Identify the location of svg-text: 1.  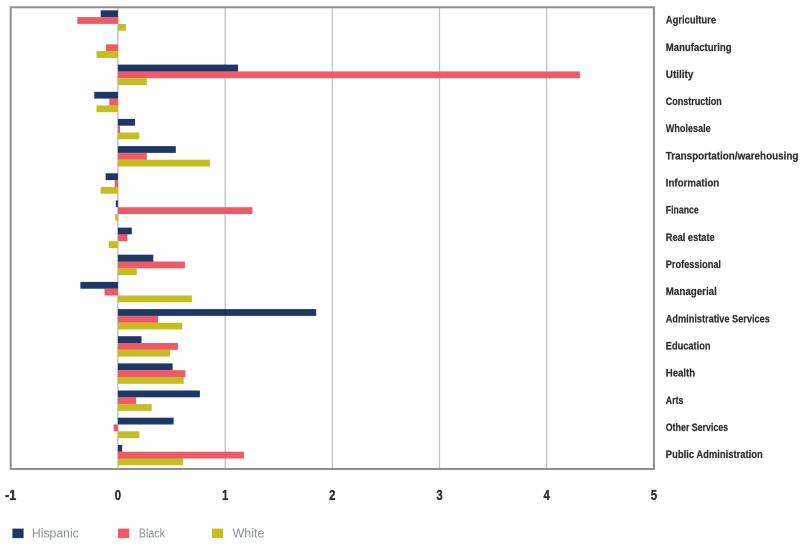
(225, 495).